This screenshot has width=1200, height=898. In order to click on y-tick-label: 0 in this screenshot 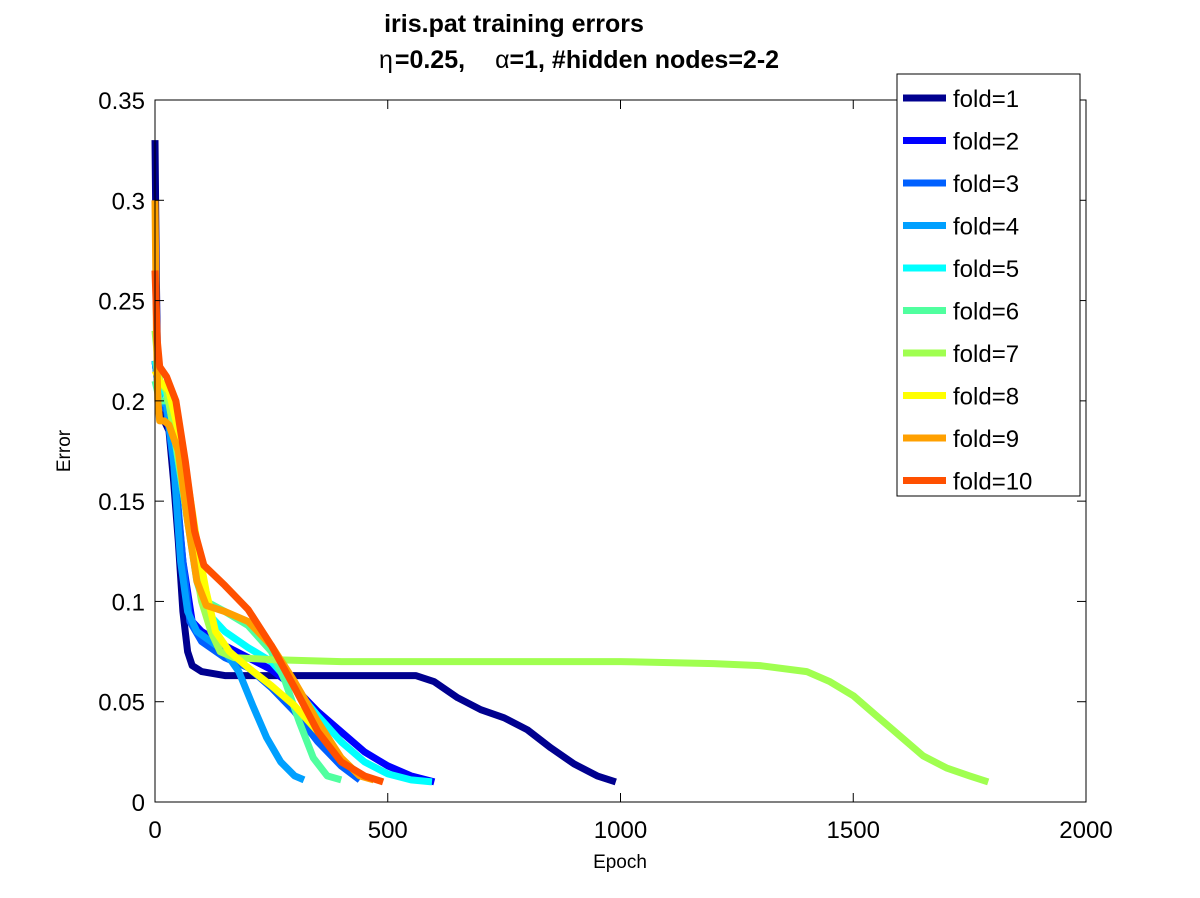, I will do `click(138, 803)`.